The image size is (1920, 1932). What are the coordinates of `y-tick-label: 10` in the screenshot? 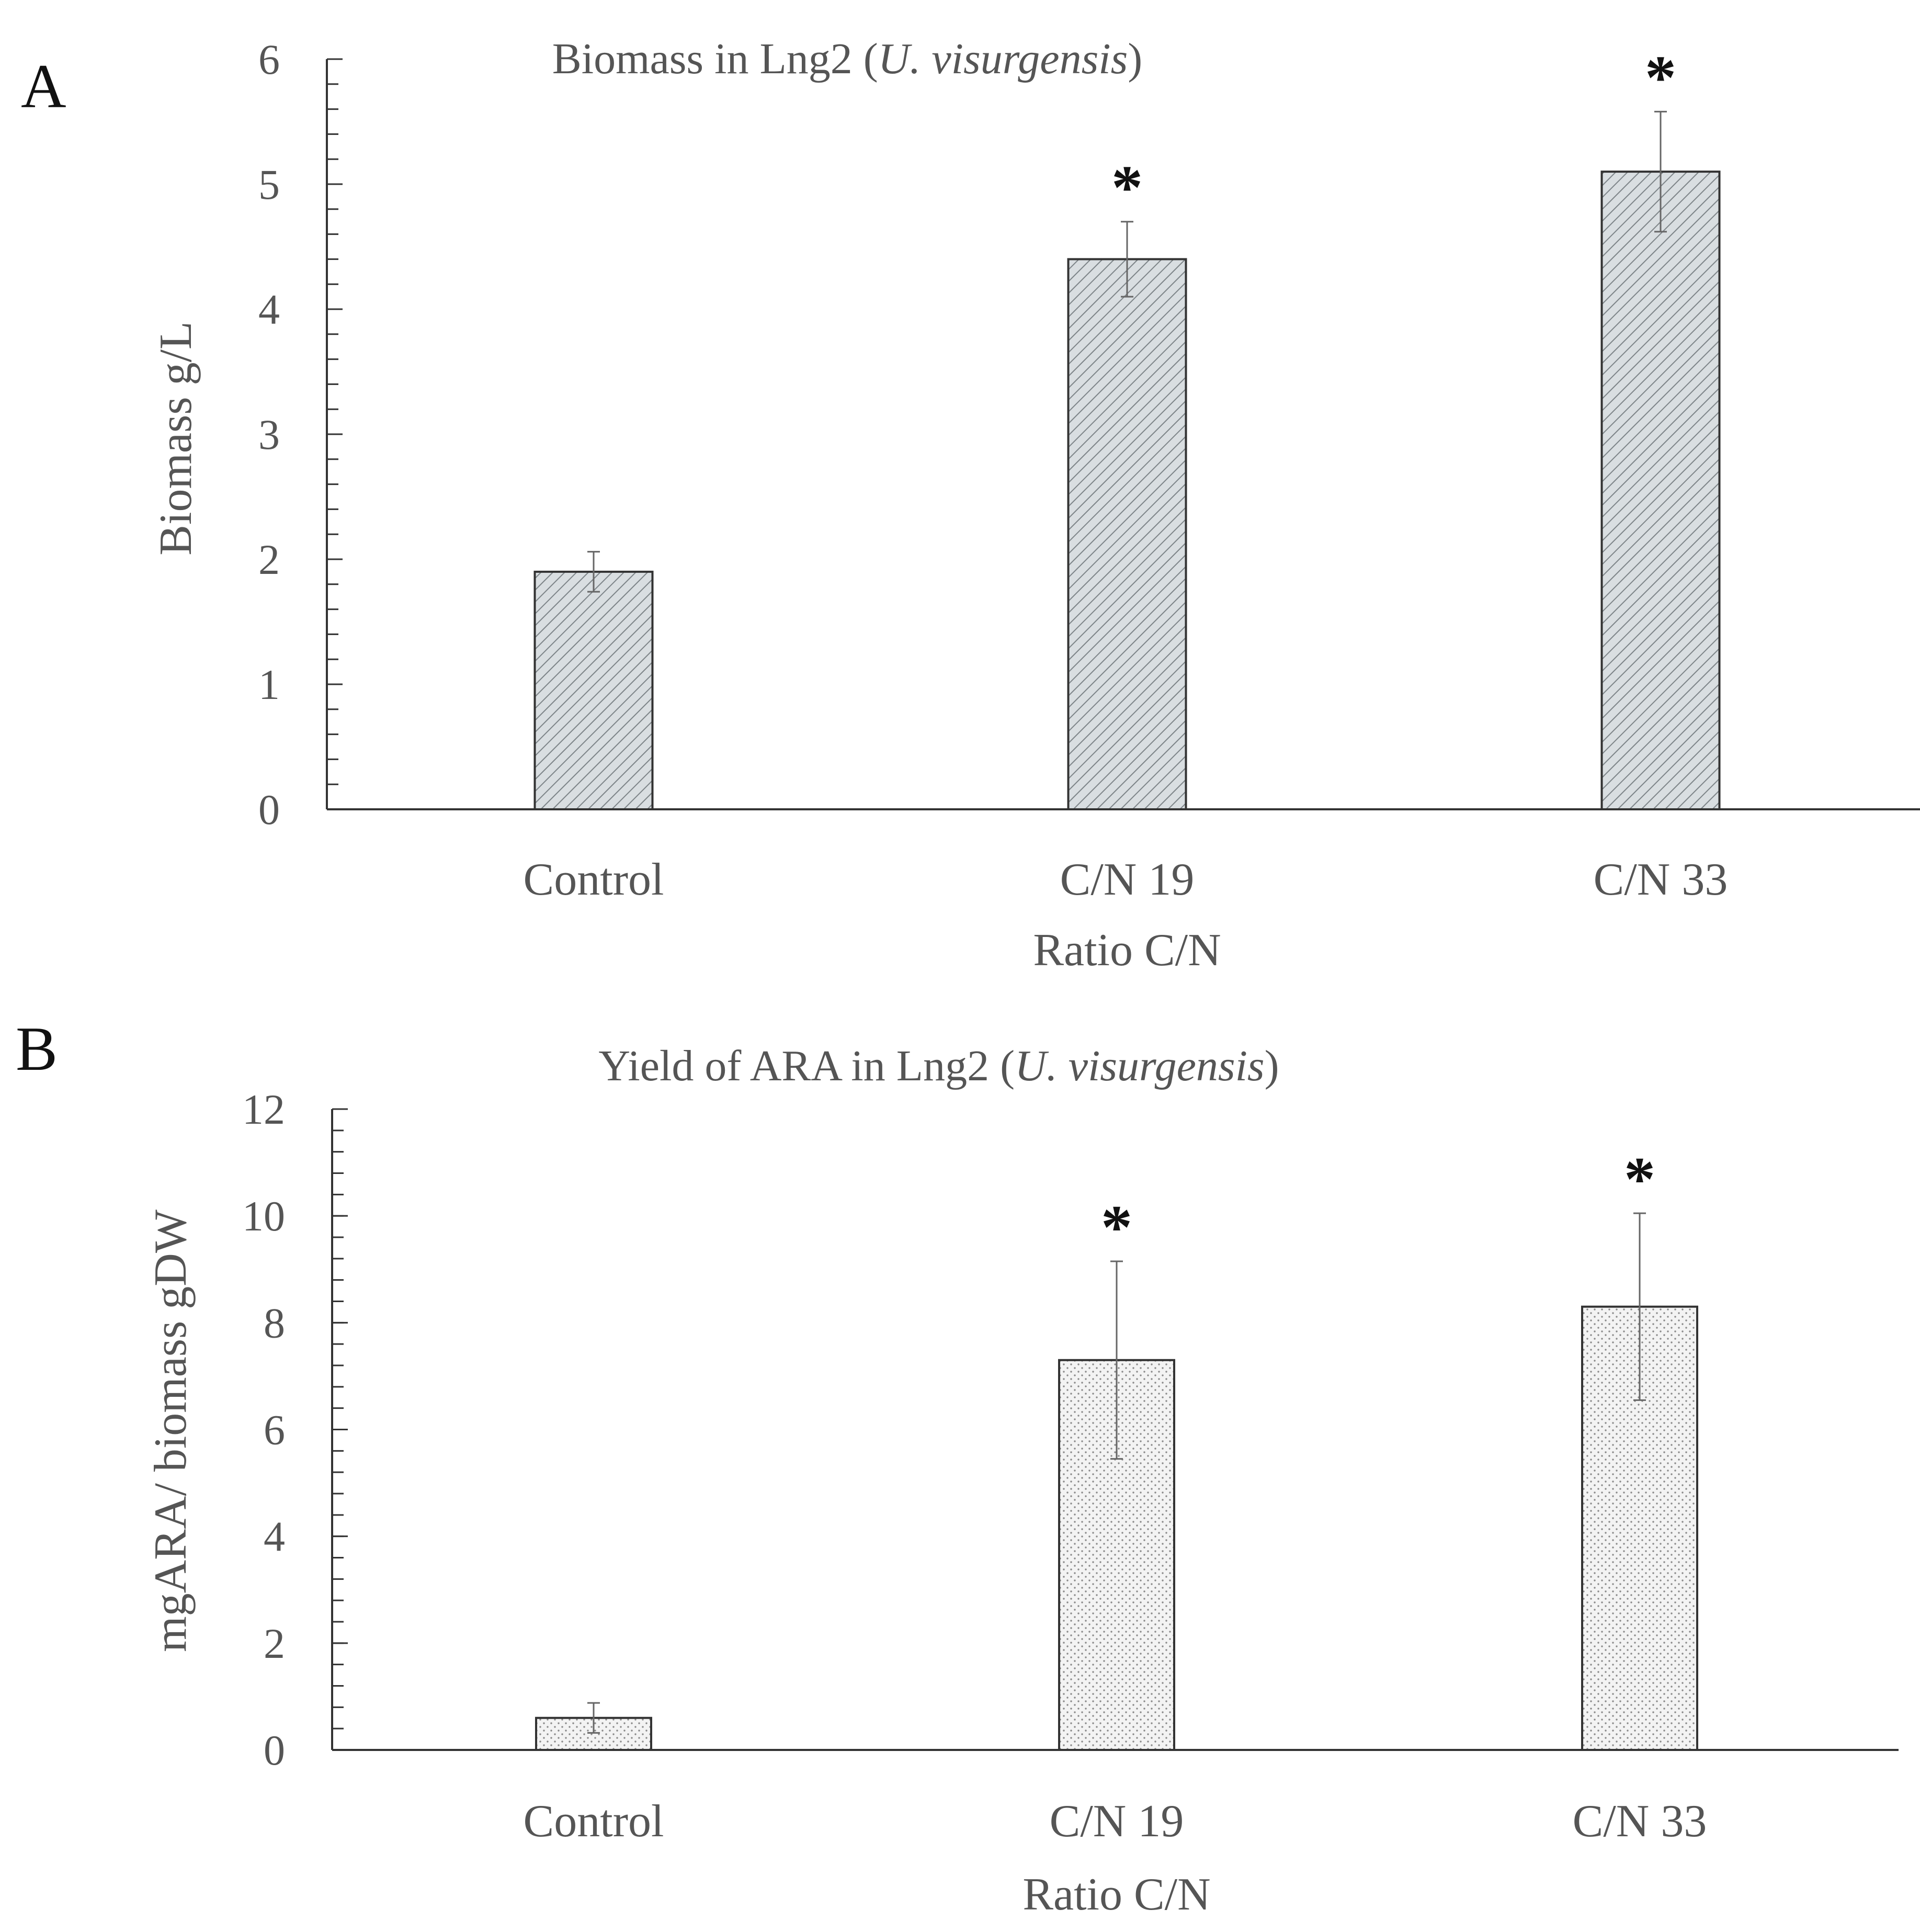 It's located at (263, 1216).